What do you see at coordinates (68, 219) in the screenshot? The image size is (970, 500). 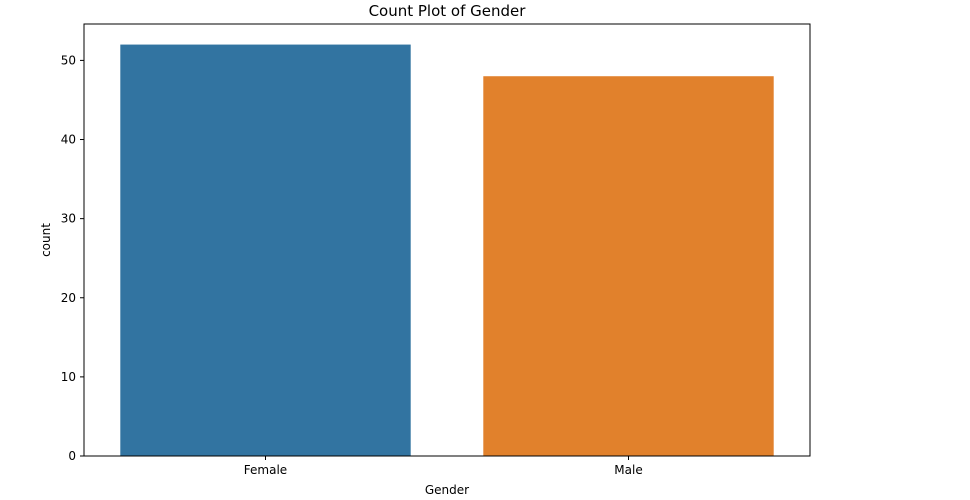 I see `y-tick-label-30: 30` at bounding box center [68, 219].